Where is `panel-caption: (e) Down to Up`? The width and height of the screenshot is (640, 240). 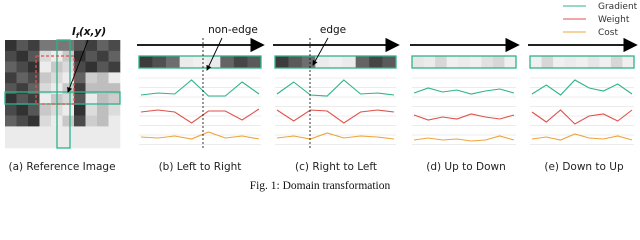
panel-caption: (e) Down to Up is located at coordinates (584, 167).